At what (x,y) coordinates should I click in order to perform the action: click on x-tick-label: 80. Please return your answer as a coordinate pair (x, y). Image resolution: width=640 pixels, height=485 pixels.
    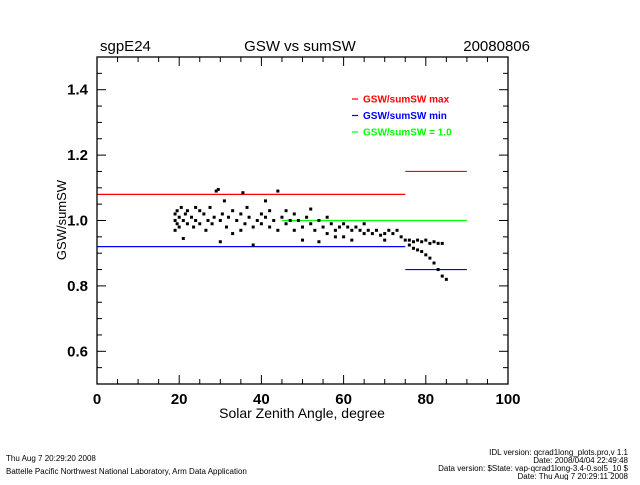
    Looking at the image, I should click on (425, 399).